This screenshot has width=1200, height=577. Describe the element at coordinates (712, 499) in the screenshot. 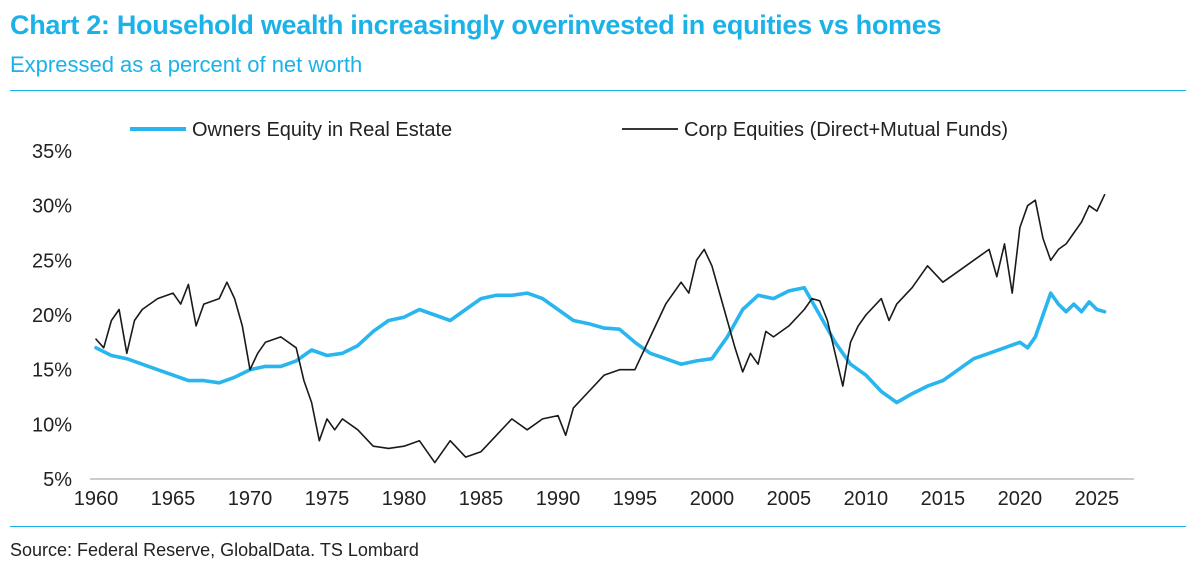

I see `x-tick-label: 2000` at that location.